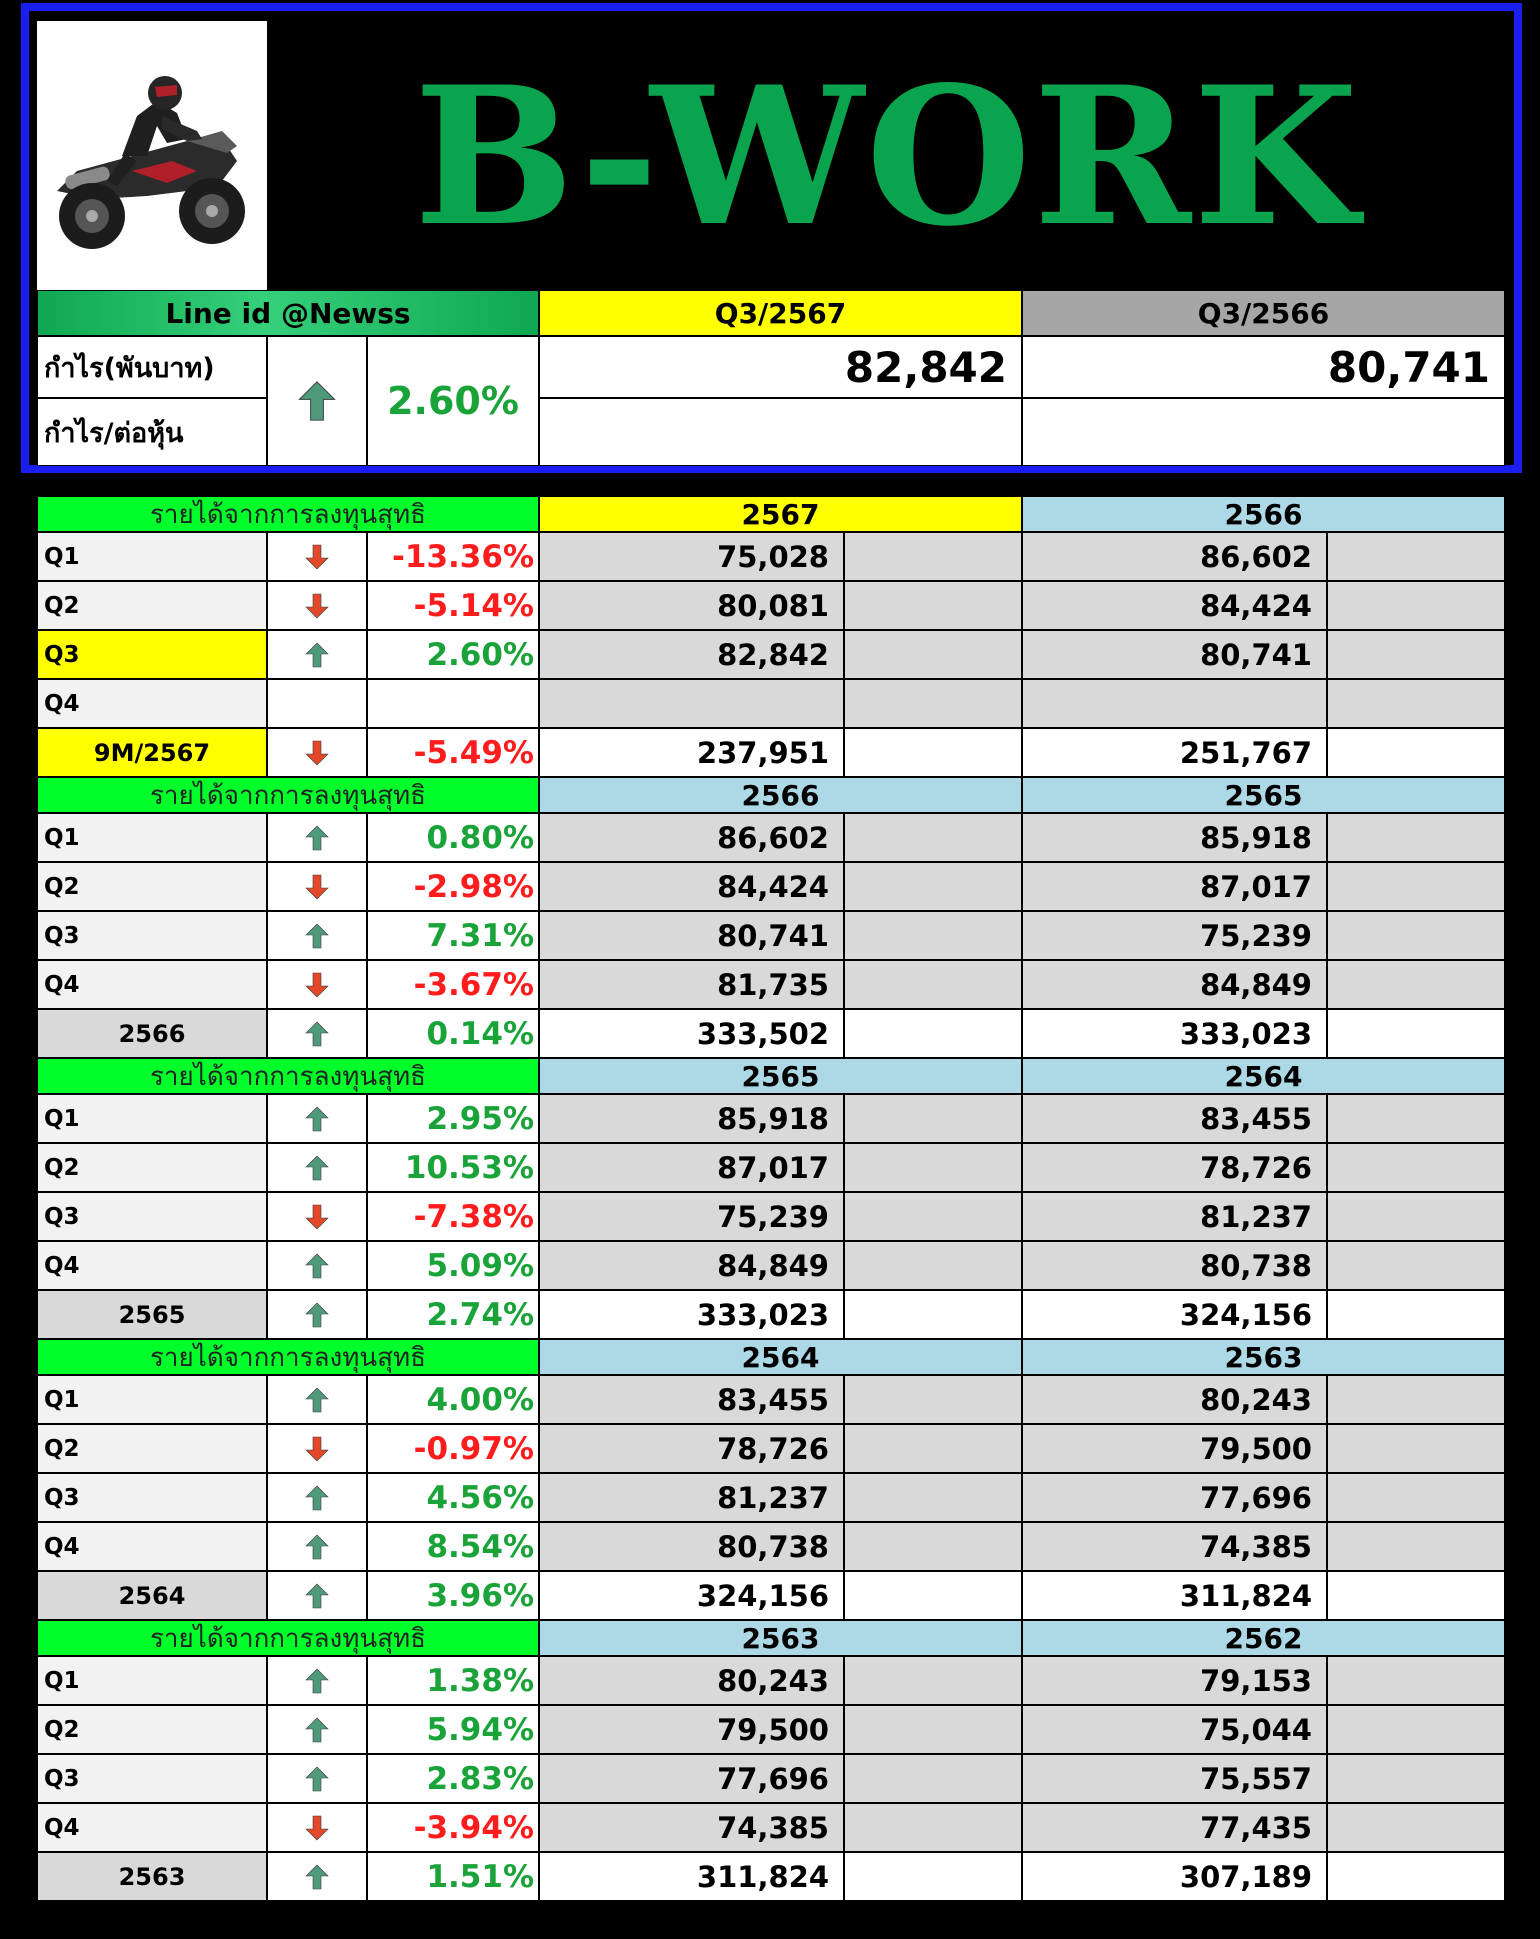 This screenshot has height=1939, width=1540. Describe the element at coordinates (1174, 556) in the screenshot. I see `value-previous: 86,602` at that location.